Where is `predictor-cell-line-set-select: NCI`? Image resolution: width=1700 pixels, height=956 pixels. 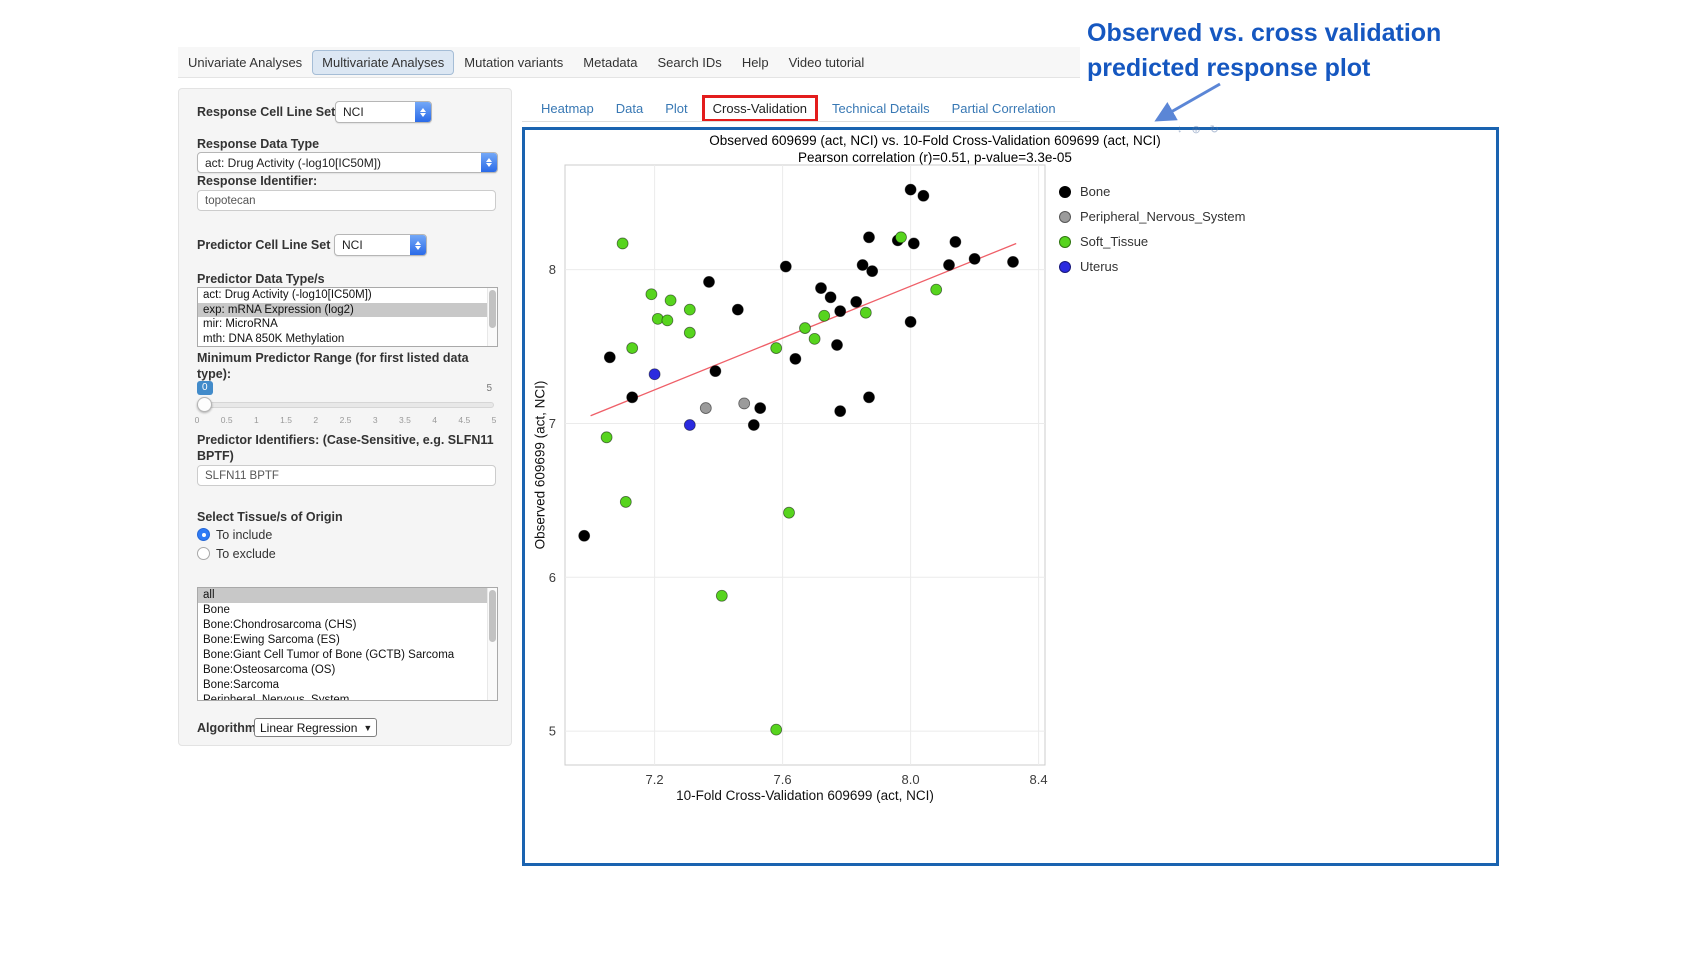
predictor-cell-line-set-select: NCI is located at coordinates (380, 245).